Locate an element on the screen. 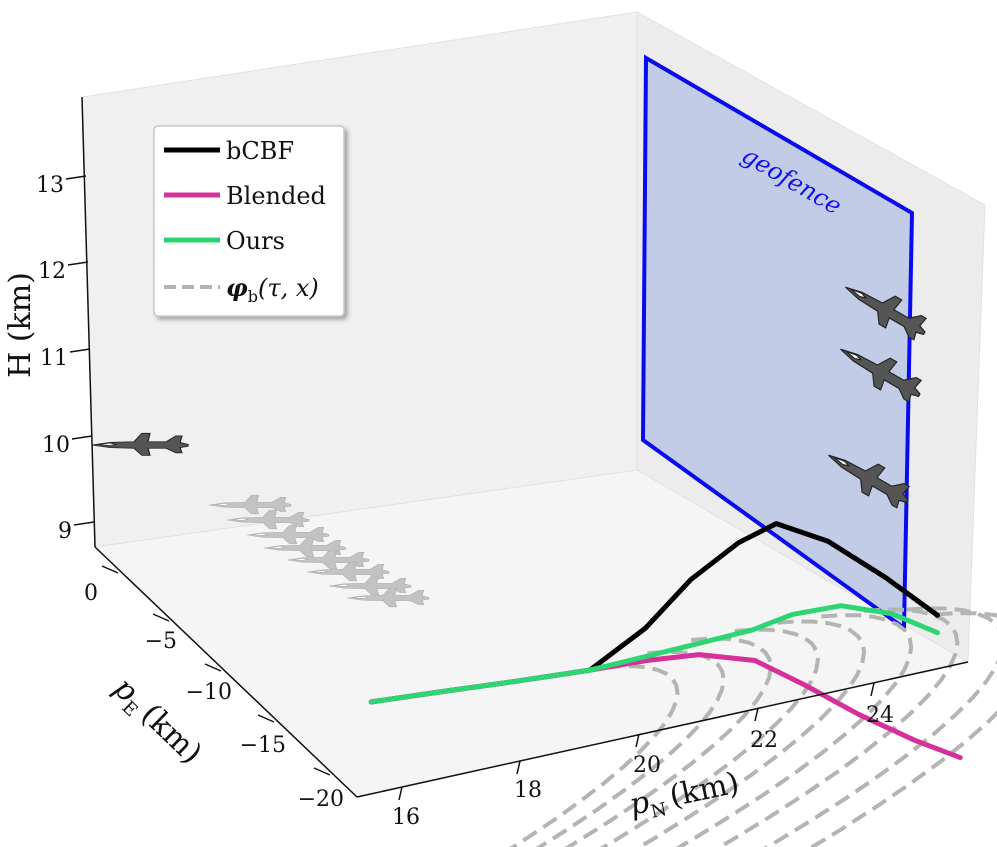  series-line-ours is located at coordinates (654, 654).